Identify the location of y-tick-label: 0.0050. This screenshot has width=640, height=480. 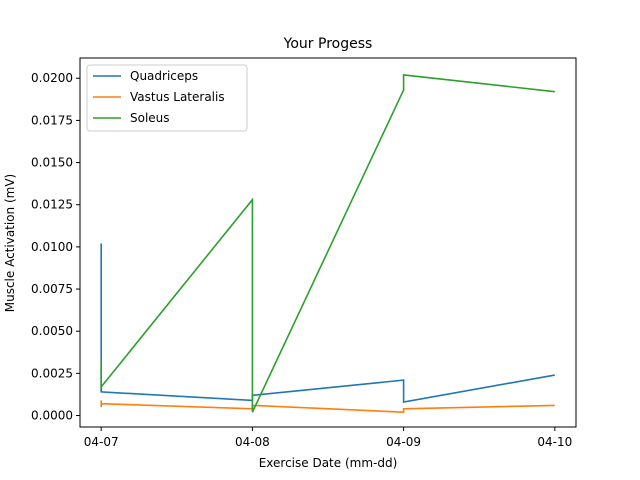
(52, 331).